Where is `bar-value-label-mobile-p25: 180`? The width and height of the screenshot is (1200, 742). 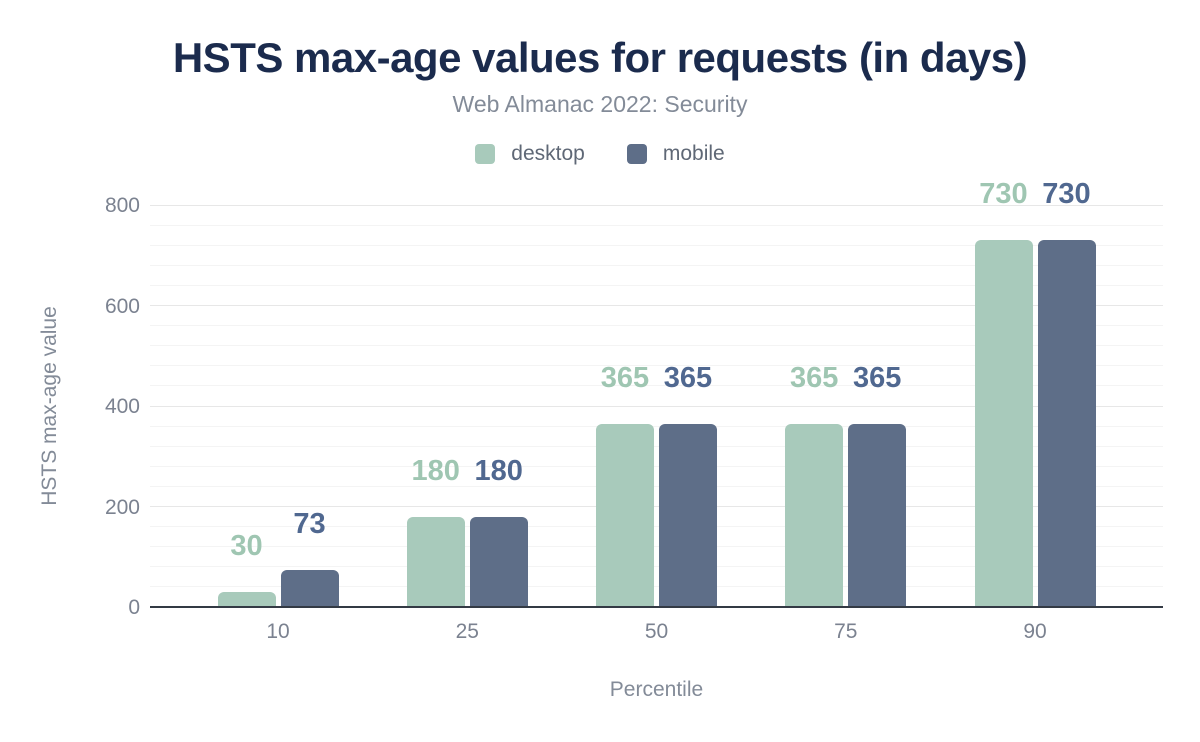
bar-value-label-mobile-p25: 180 is located at coordinates (498, 470).